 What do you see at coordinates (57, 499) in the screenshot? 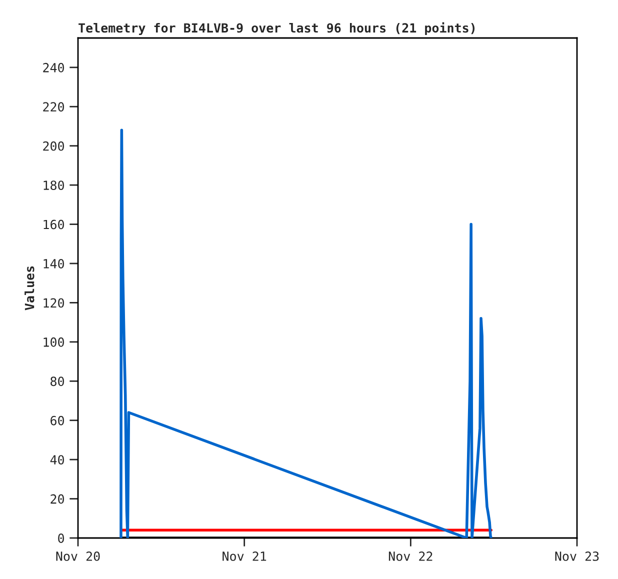
I see `y-tick-label: 20` at bounding box center [57, 499].